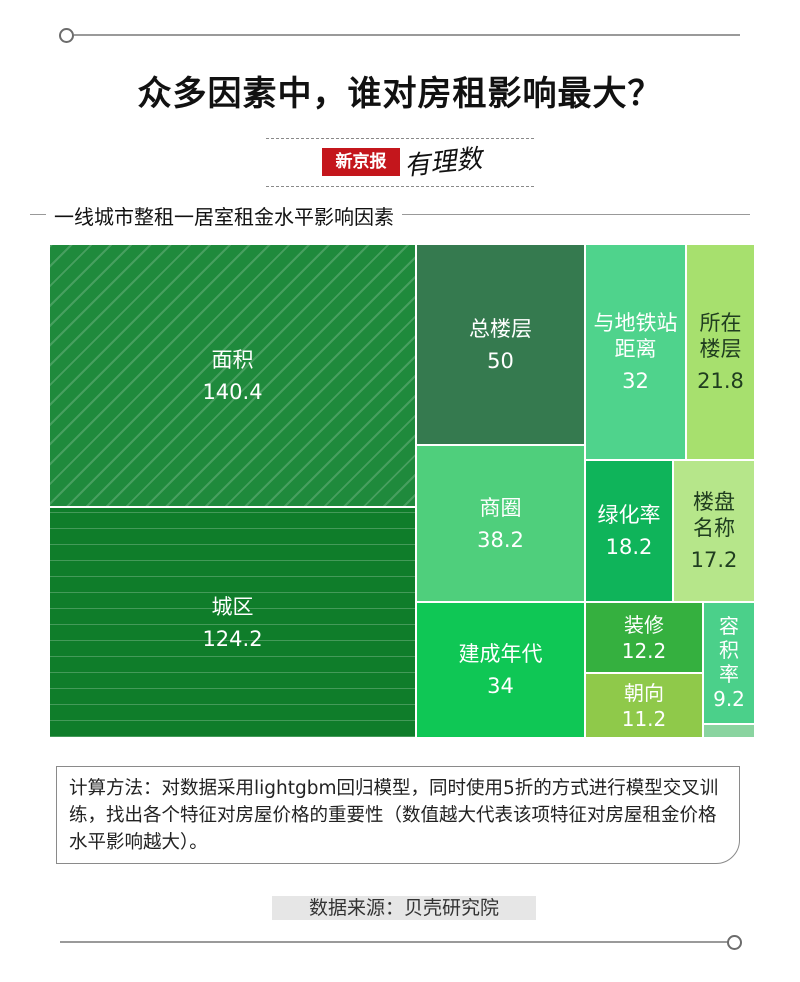 This screenshot has width=800, height=982. Describe the element at coordinates (232, 606) in the screenshot. I see `treemap-cell-label: 城区` at that location.